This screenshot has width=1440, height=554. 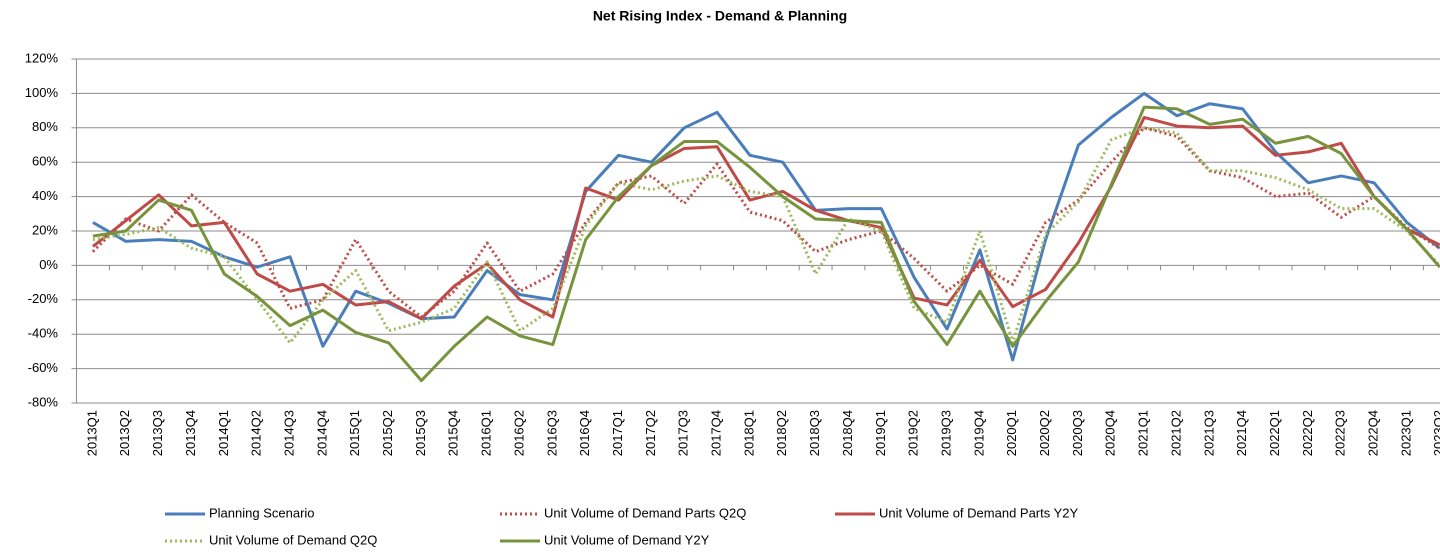 What do you see at coordinates (157, 433) in the screenshot?
I see `x-tick-label: 2013Q3` at bounding box center [157, 433].